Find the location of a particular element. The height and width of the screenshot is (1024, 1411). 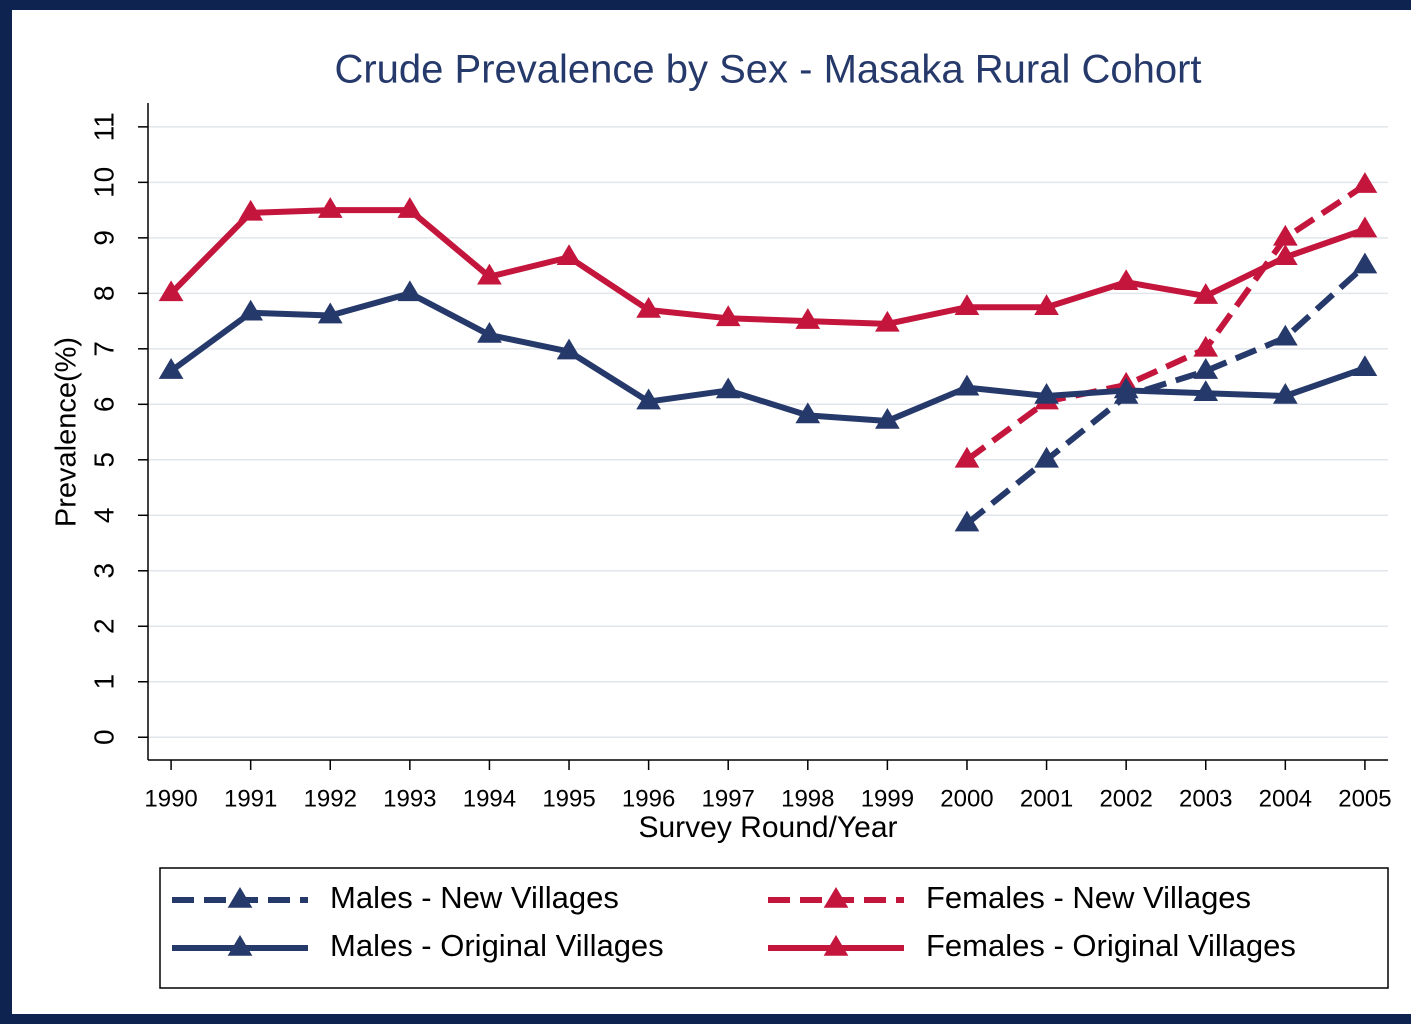

x-tick-label: 2000 is located at coordinates (966, 798).